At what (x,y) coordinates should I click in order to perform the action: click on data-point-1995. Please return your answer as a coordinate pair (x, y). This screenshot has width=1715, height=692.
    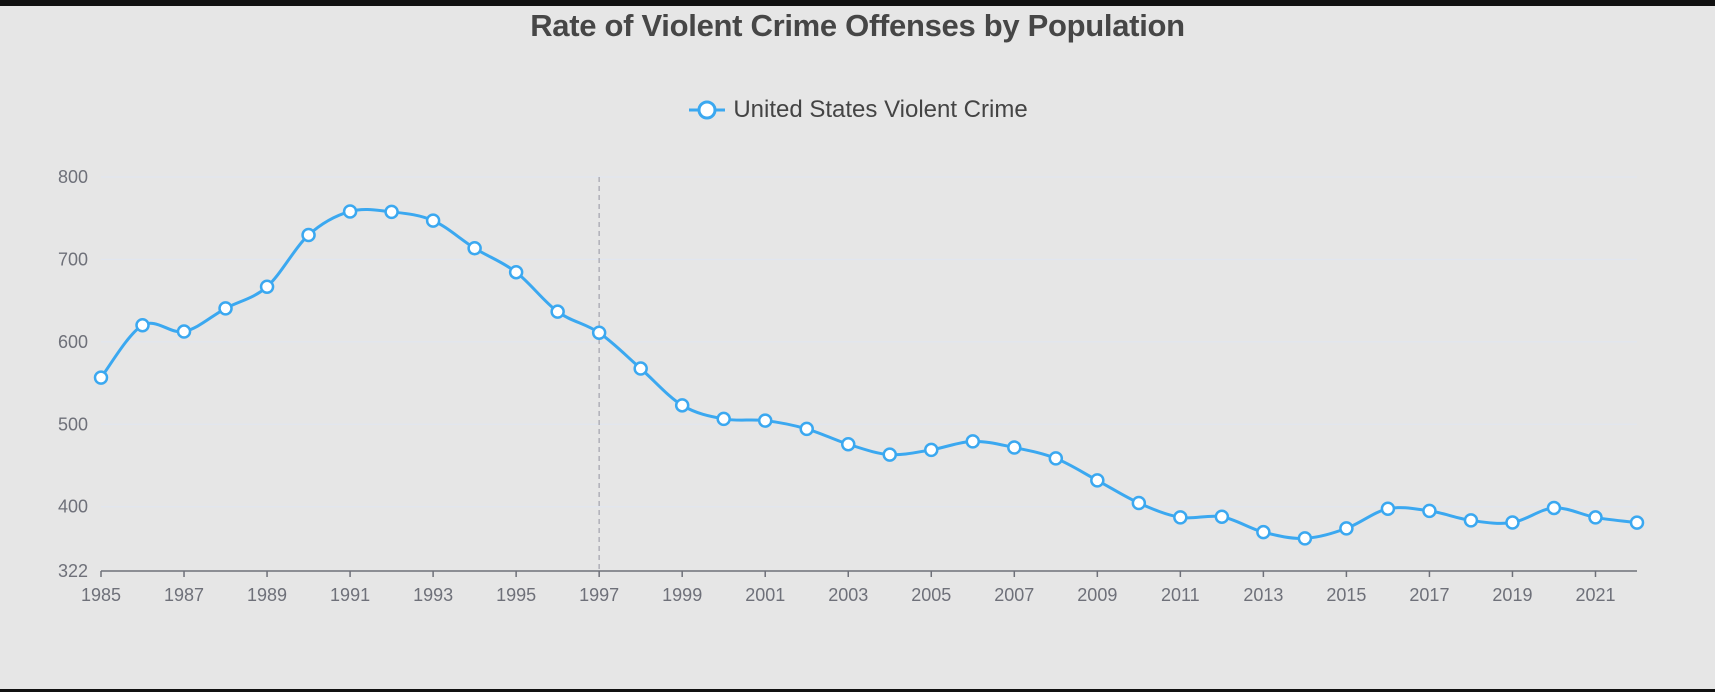
    Looking at the image, I should click on (516, 272).